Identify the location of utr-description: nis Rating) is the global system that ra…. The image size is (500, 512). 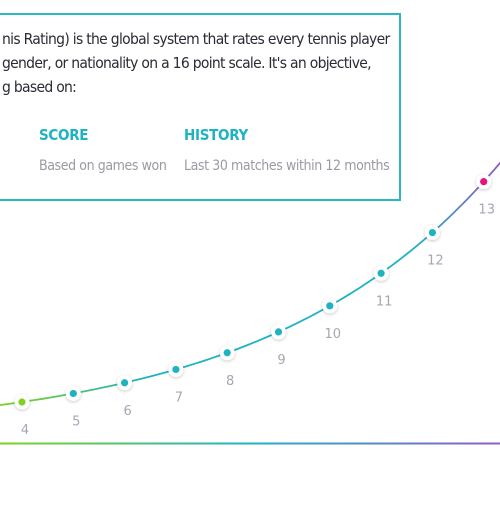
(199, 63).